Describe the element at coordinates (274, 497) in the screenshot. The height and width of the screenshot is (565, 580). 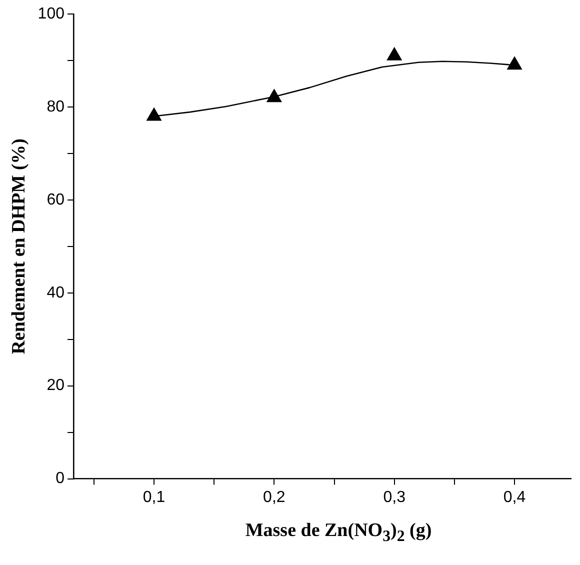
I see `x-tick-label: 0,2` at that location.